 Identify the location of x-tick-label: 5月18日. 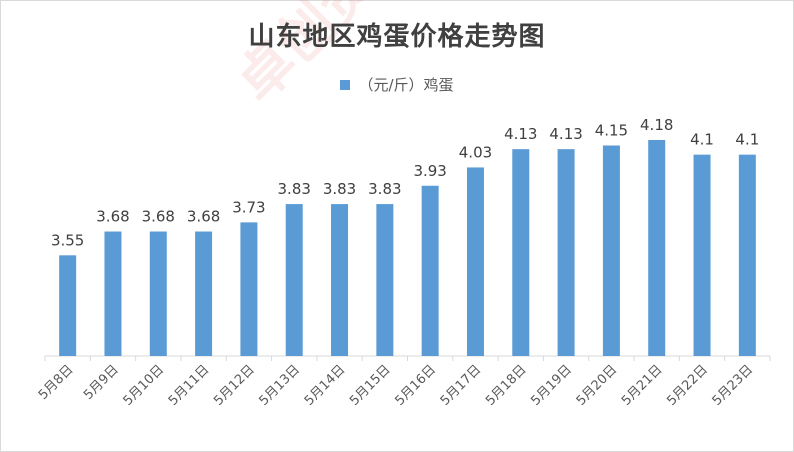
(506, 385).